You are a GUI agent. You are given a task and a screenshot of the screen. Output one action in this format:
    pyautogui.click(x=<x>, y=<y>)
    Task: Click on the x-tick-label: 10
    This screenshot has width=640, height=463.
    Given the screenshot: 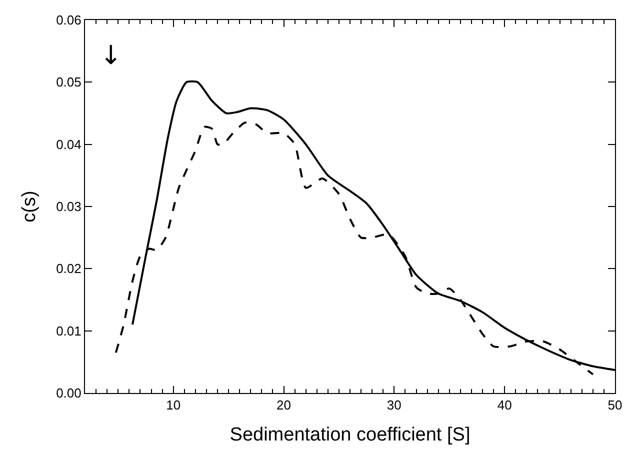 What is the action you would take?
    pyautogui.click(x=173, y=405)
    